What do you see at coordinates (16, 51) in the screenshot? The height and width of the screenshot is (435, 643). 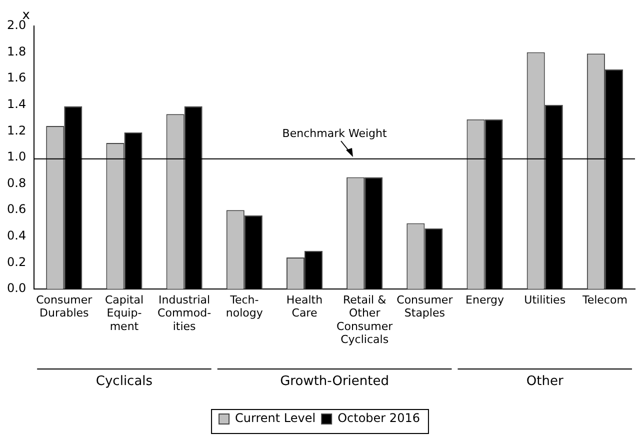 I see `y-tick-label: 1.8` at bounding box center [16, 51].